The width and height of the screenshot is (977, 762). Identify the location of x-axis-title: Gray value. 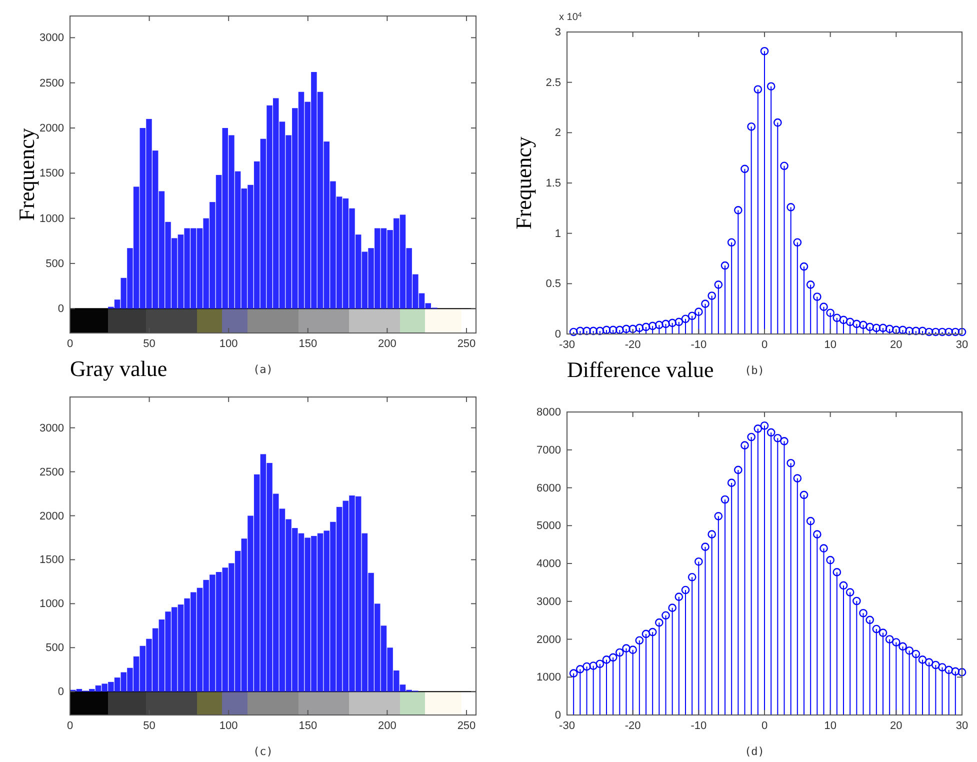
(119, 368).